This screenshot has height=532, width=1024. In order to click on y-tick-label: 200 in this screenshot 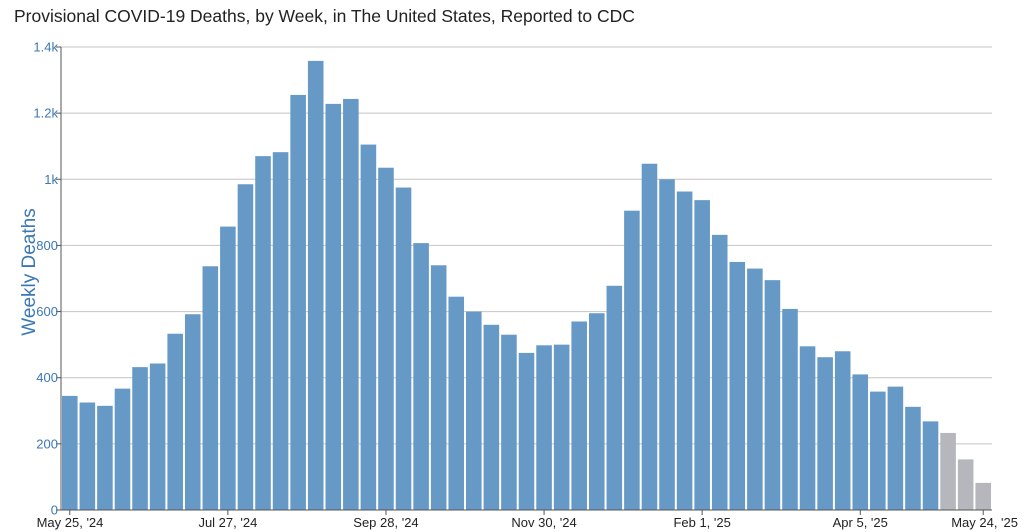, I will do `click(47, 443)`.